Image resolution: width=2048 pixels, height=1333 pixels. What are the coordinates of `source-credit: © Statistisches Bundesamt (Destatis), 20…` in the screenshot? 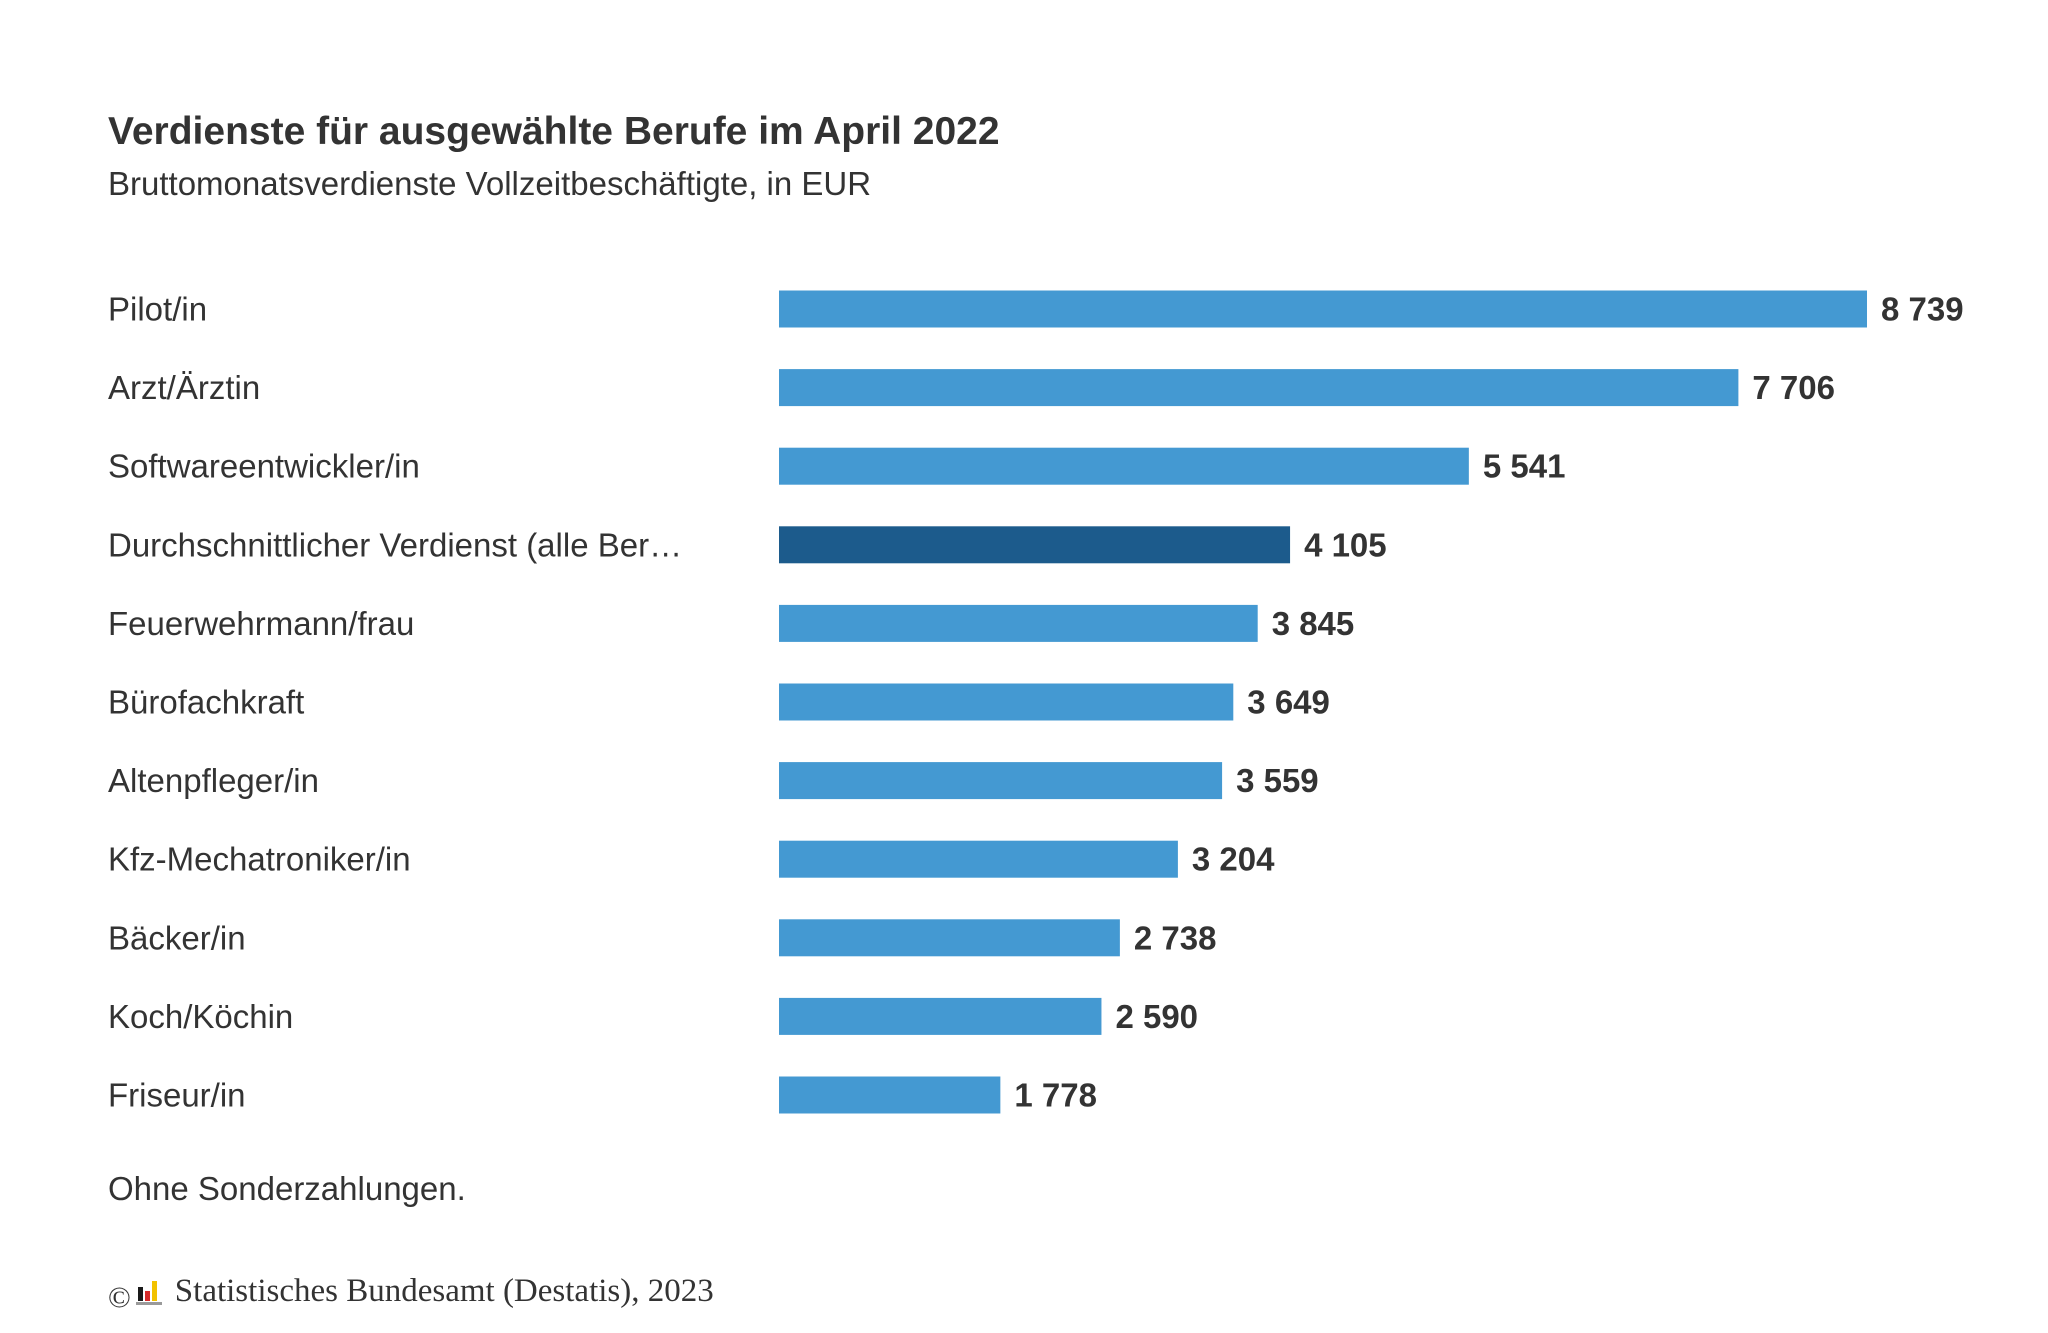 It's located at (411, 1293).